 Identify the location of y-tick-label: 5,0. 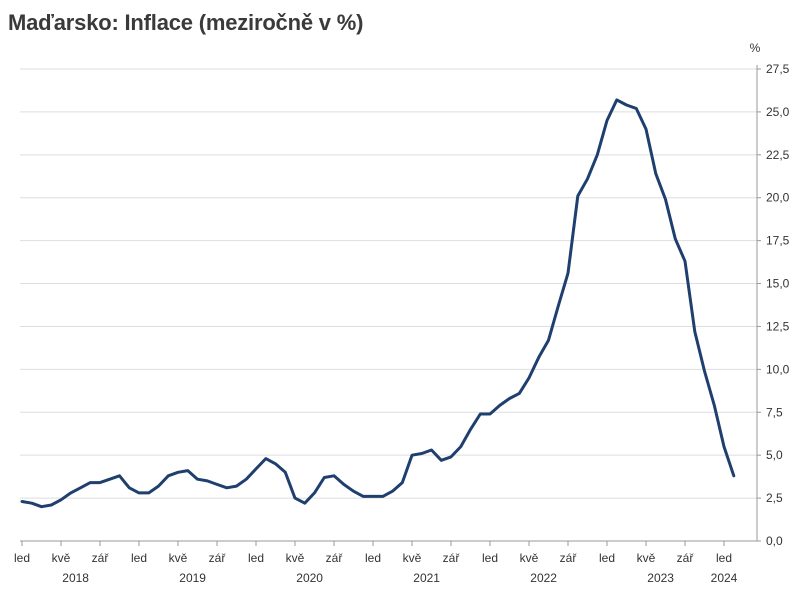
(774, 455).